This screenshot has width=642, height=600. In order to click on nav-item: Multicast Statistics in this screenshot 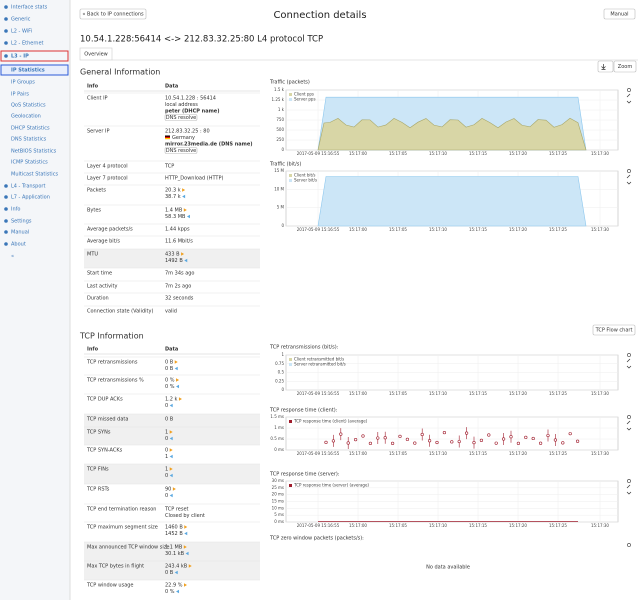, I will do `click(34, 175)`.